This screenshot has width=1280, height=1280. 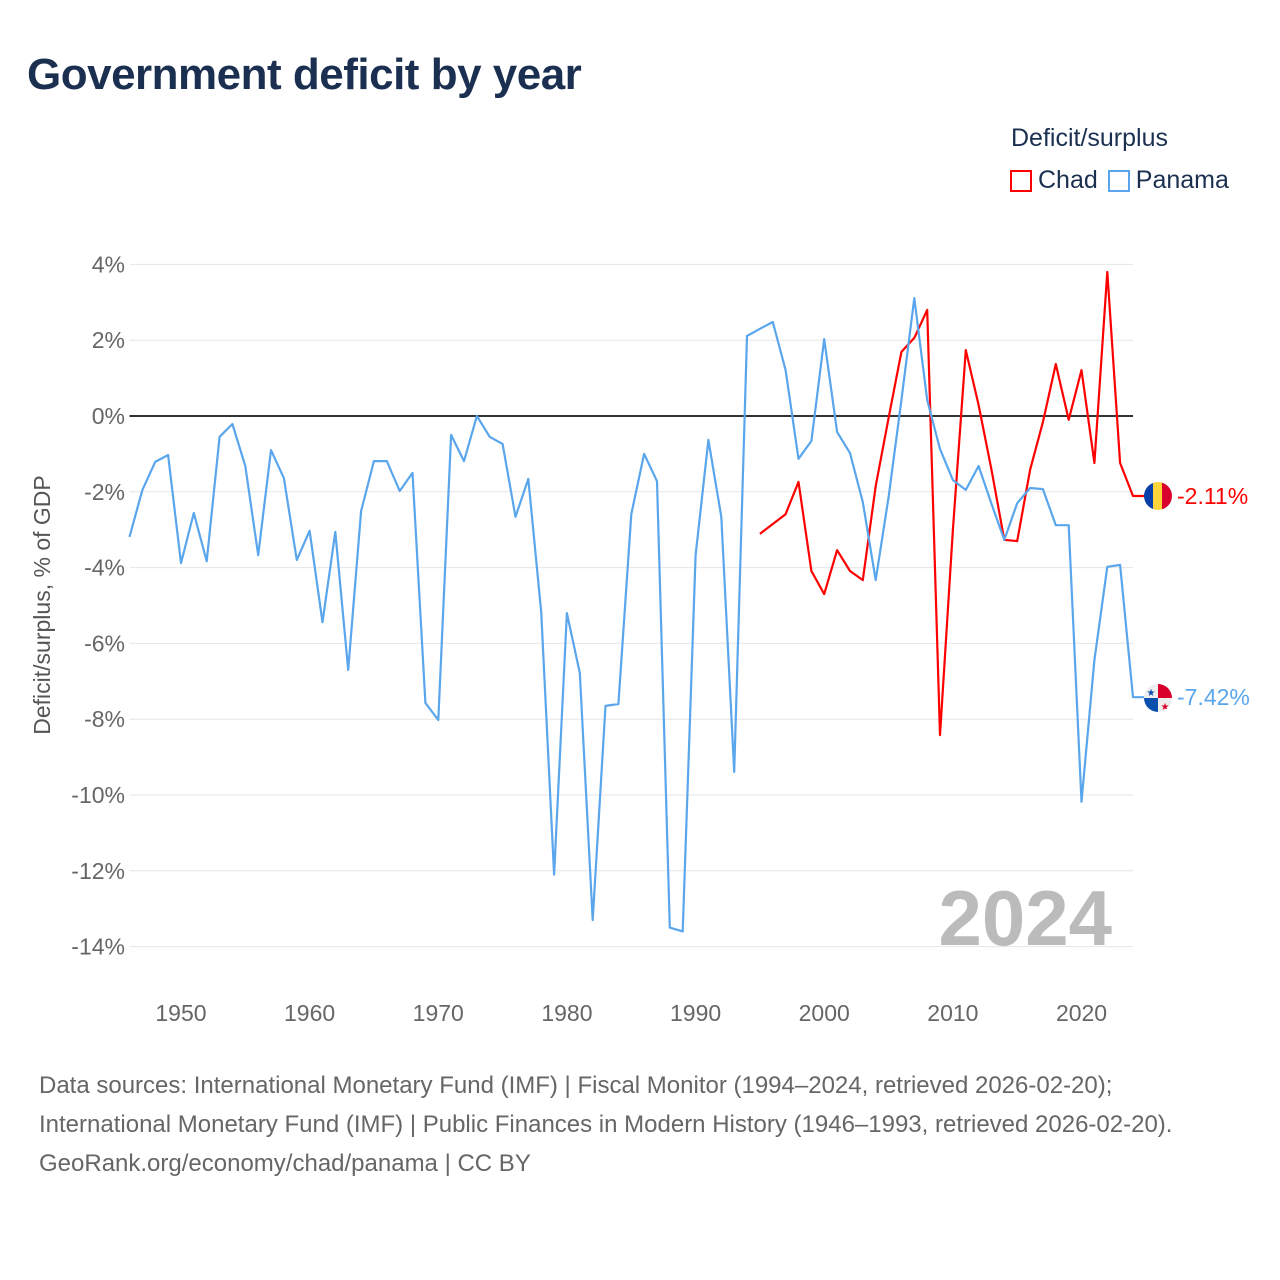 I want to click on x-tick-label: 1950, so click(x=180, y=1013).